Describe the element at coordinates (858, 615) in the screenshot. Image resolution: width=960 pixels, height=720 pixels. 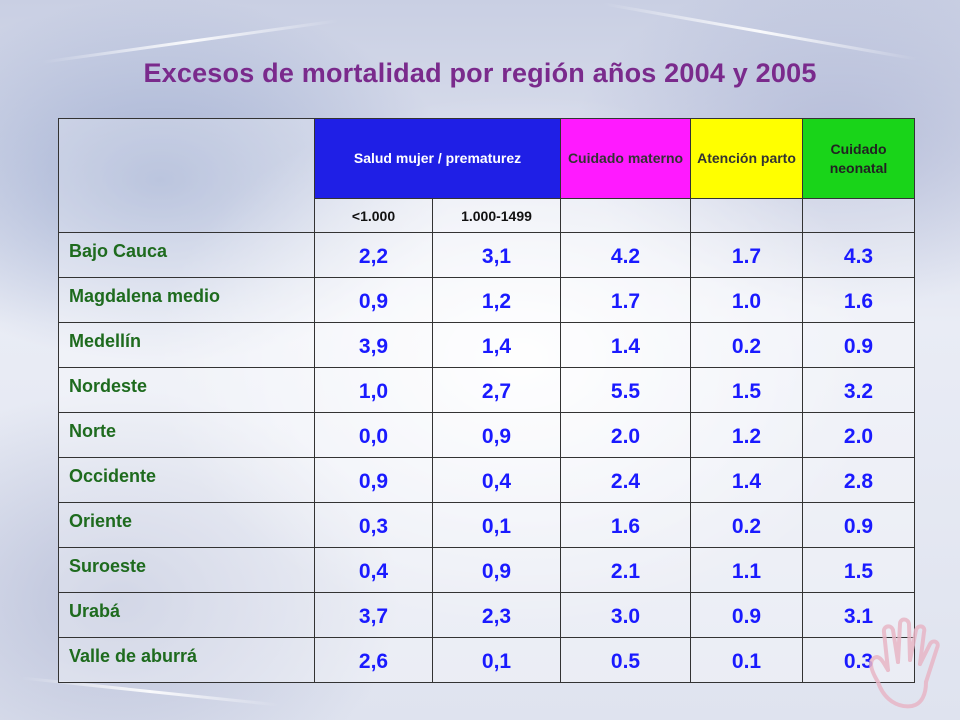
I see `value-cell: 3.1` at that location.